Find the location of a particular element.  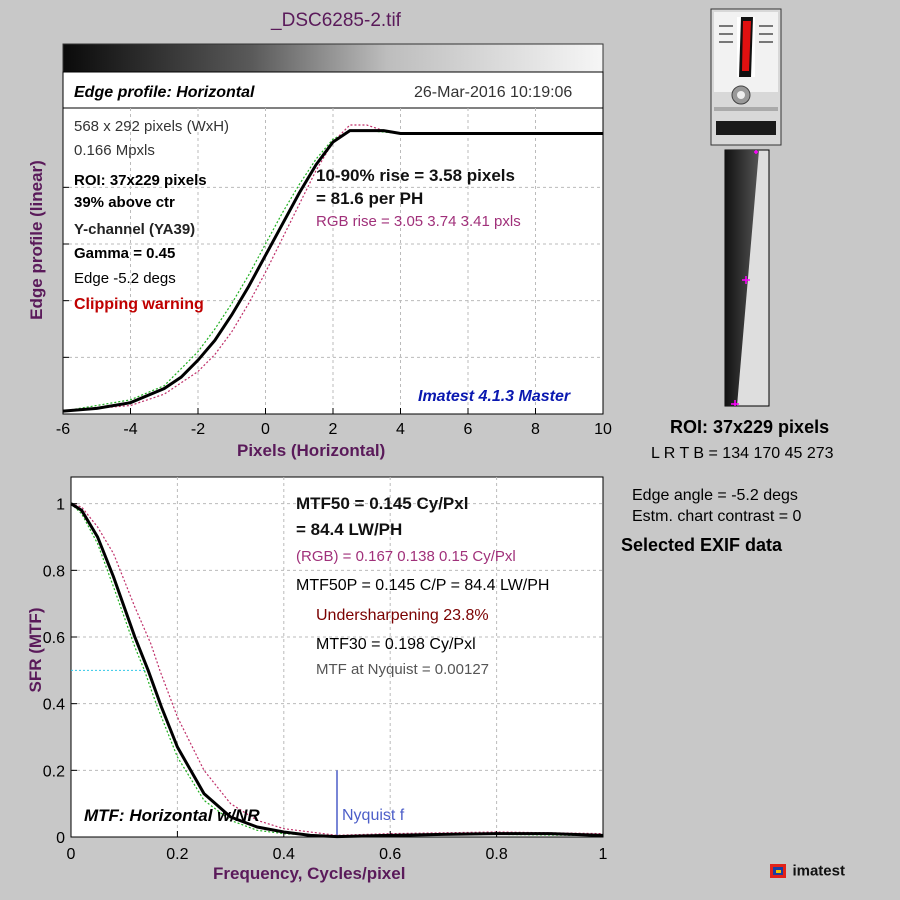

page-title: _DSC6285-2.tif is located at coordinates (336, 20).